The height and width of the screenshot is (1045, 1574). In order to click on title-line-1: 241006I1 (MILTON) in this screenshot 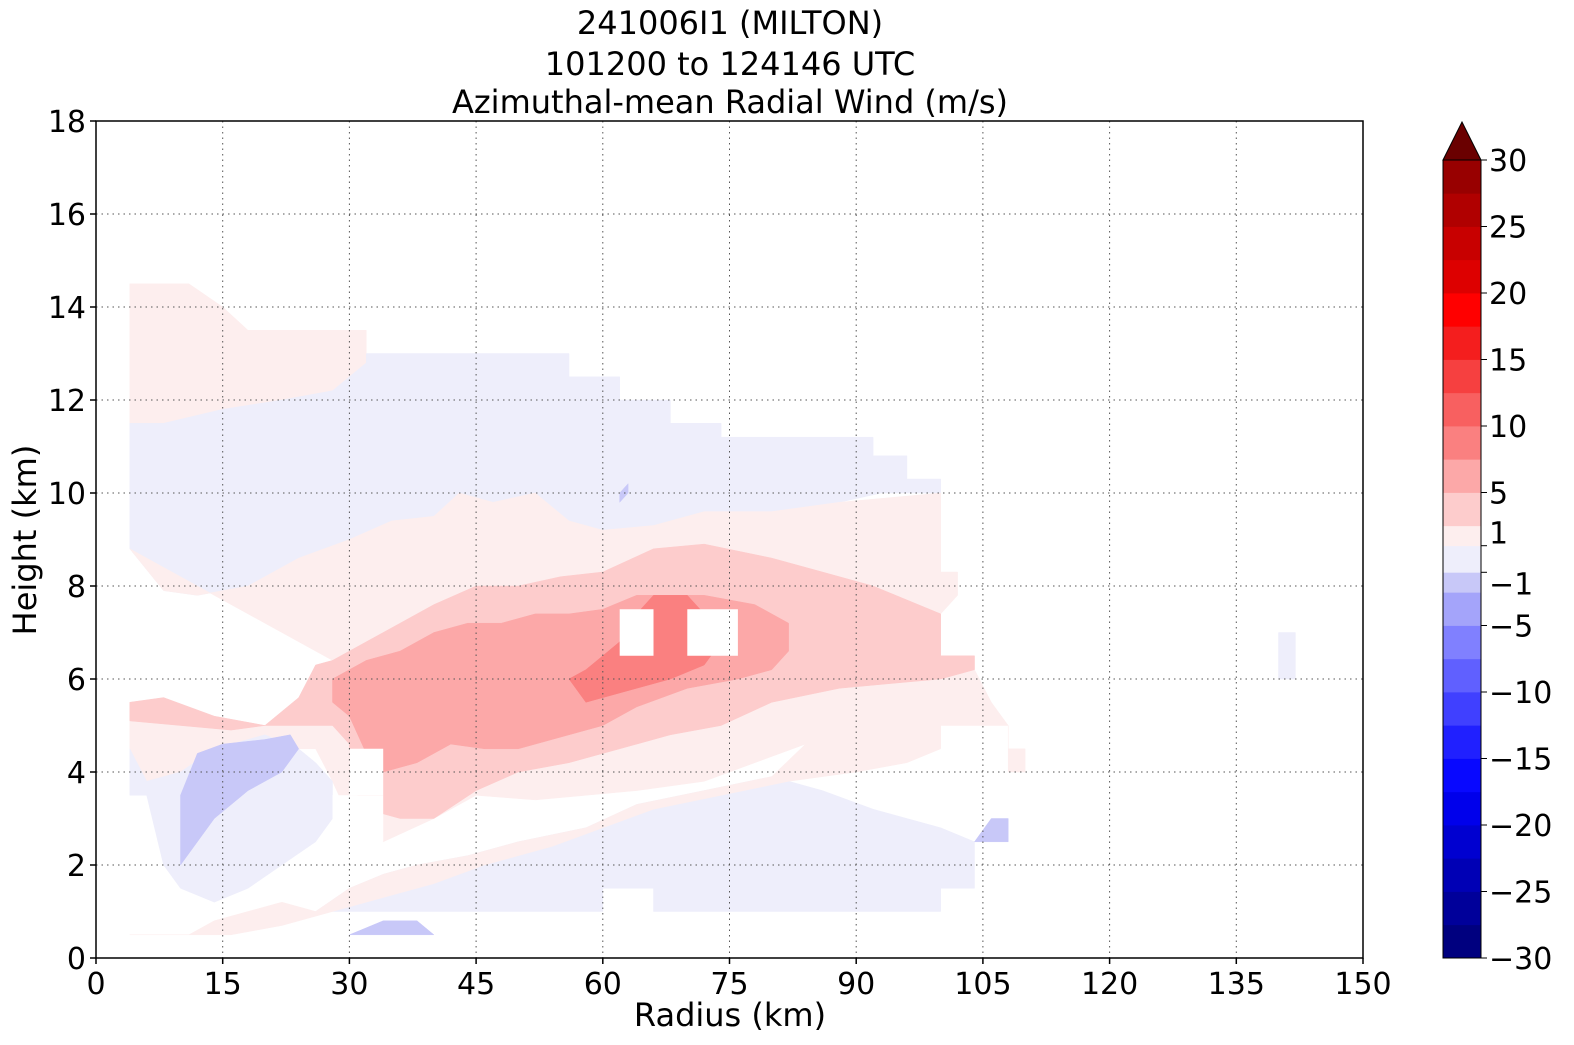, I will do `click(730, 23)`.